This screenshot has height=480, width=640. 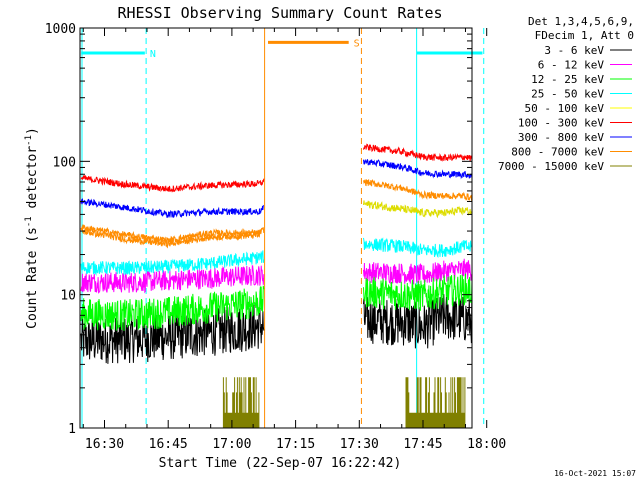 I want to click on y-tick-label-3: 1000, so click(x=60, y=29).